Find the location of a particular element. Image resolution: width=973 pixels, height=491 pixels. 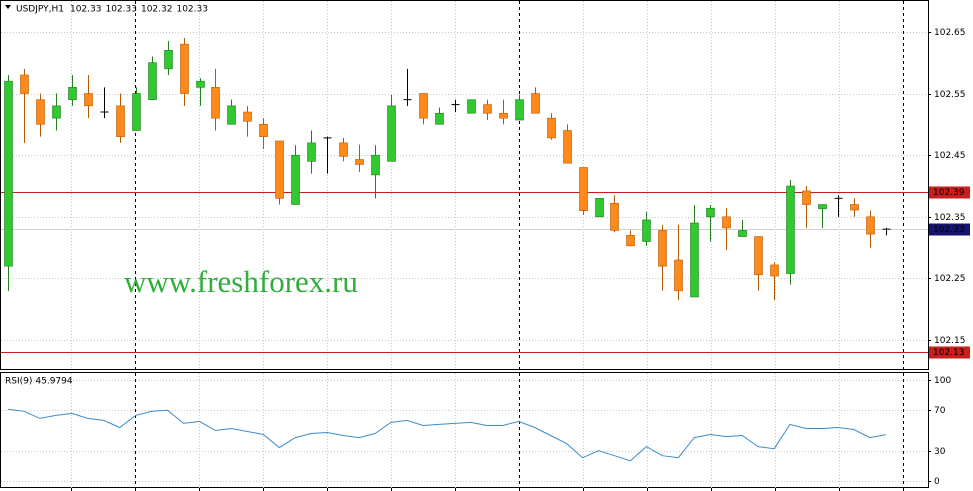

watermark: www.freshforex.ru is located at coordinates (241, 281).